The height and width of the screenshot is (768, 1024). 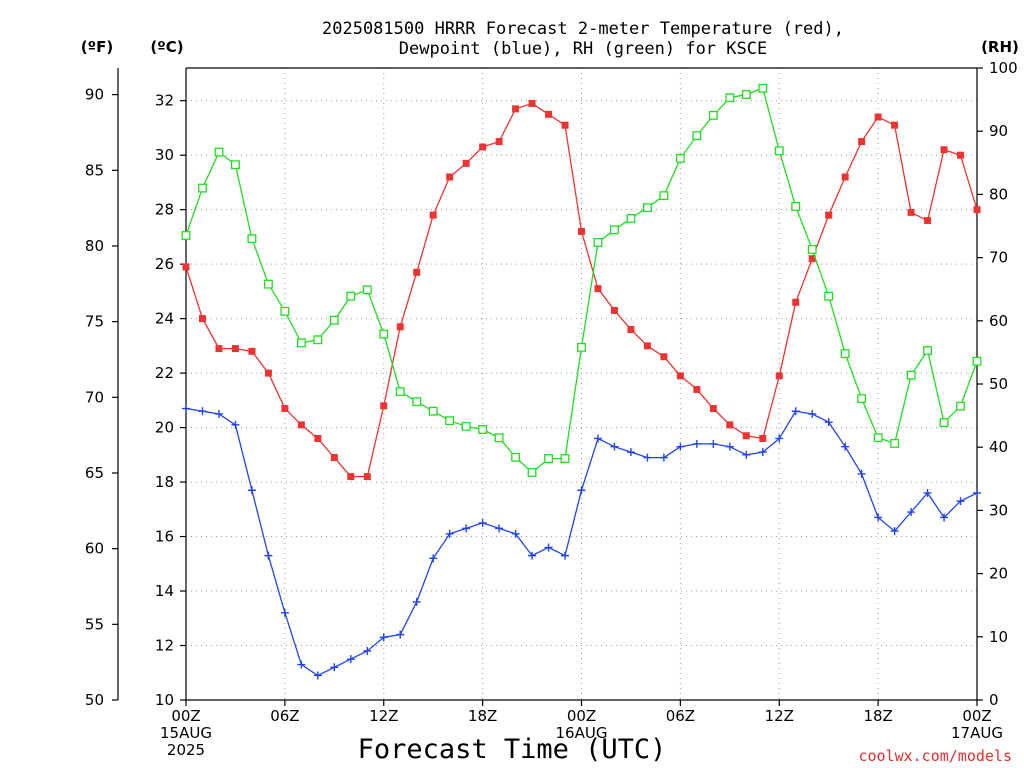 What do you see at coordinates (994, 700) in the screenshot?
I see `rh-tick-label: 0` at bounding box center [994, 700].